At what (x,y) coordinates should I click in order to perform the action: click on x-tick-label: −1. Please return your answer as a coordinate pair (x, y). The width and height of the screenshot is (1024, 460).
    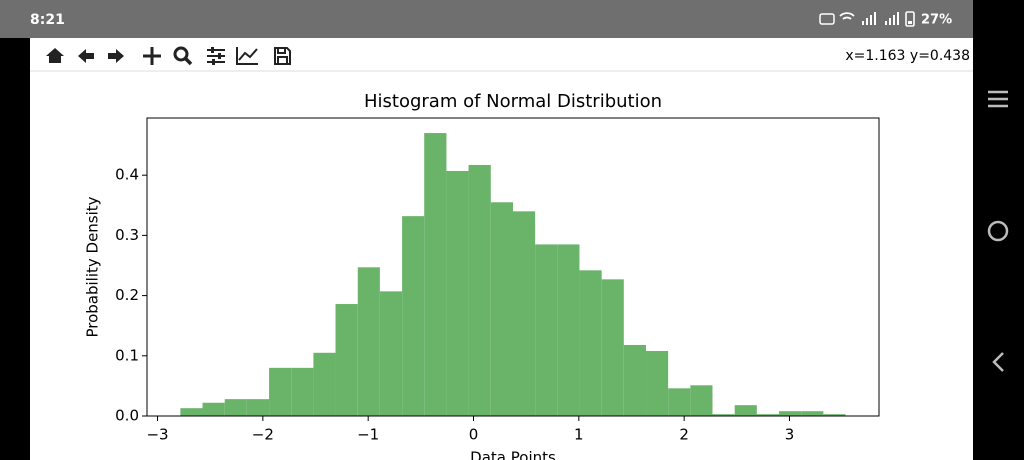
    Looking at the image, I should click on (368, 435).